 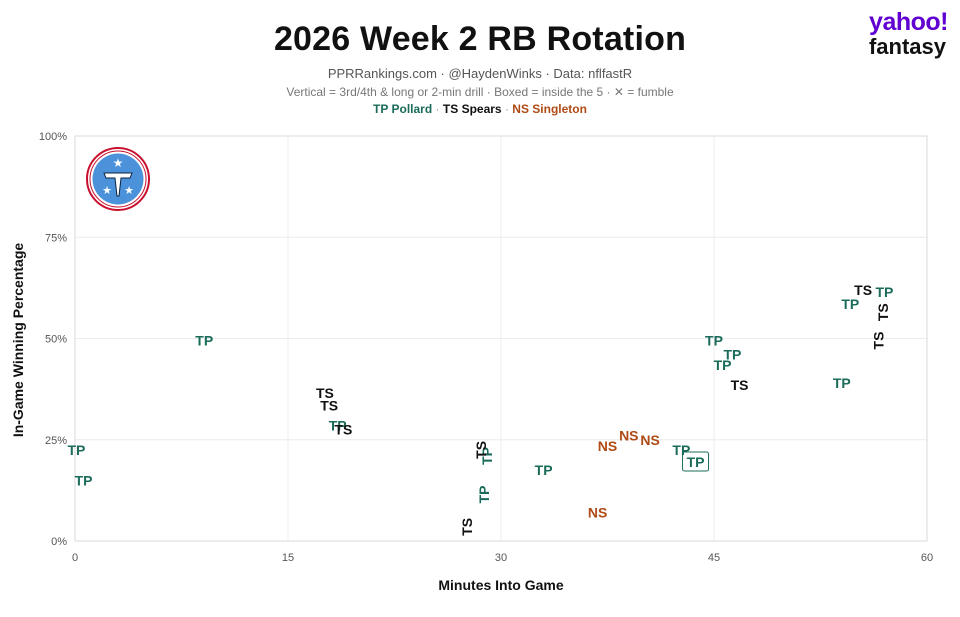 I want to click on legend-item-ts: TS Spears, so click(x=472, y=109).